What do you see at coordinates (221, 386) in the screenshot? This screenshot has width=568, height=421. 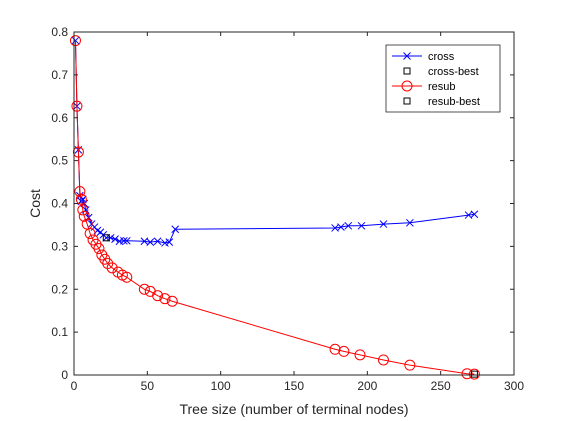 I see `x-tick-label-2: 100` at bounding box center [221, 386].